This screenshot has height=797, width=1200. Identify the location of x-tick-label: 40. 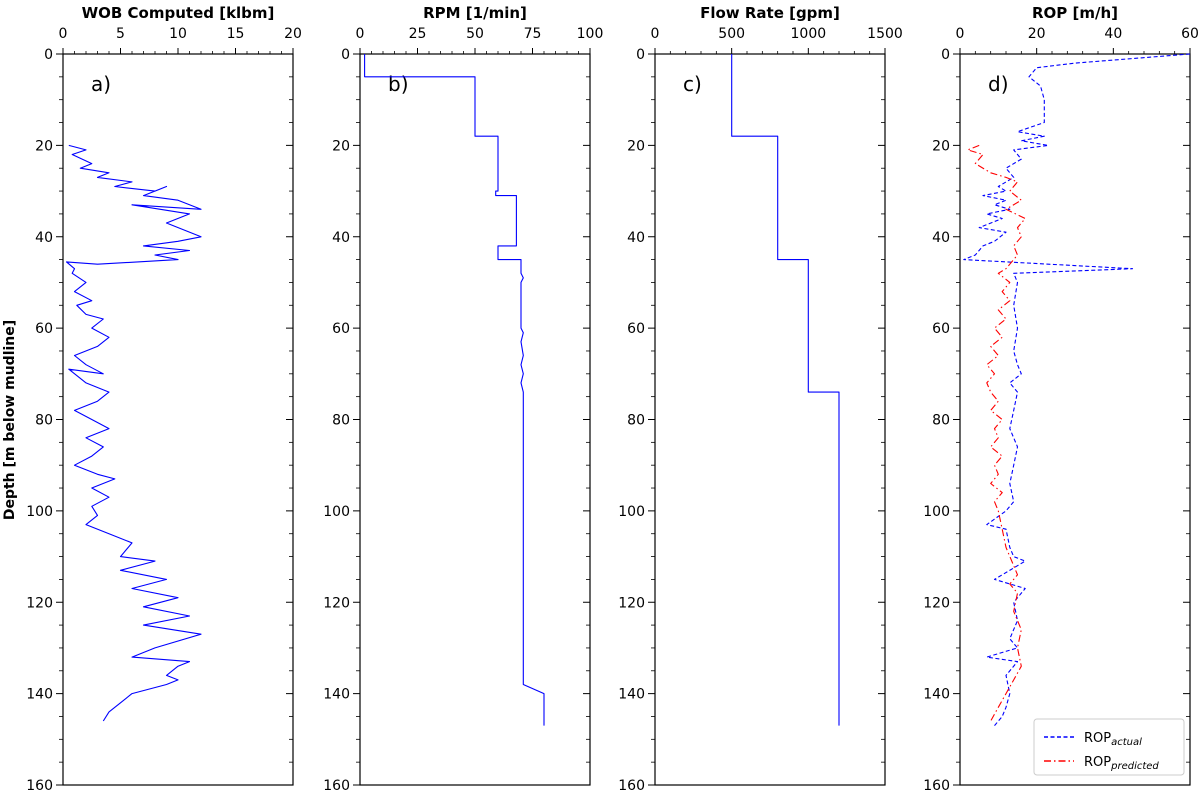
(1113, 34).